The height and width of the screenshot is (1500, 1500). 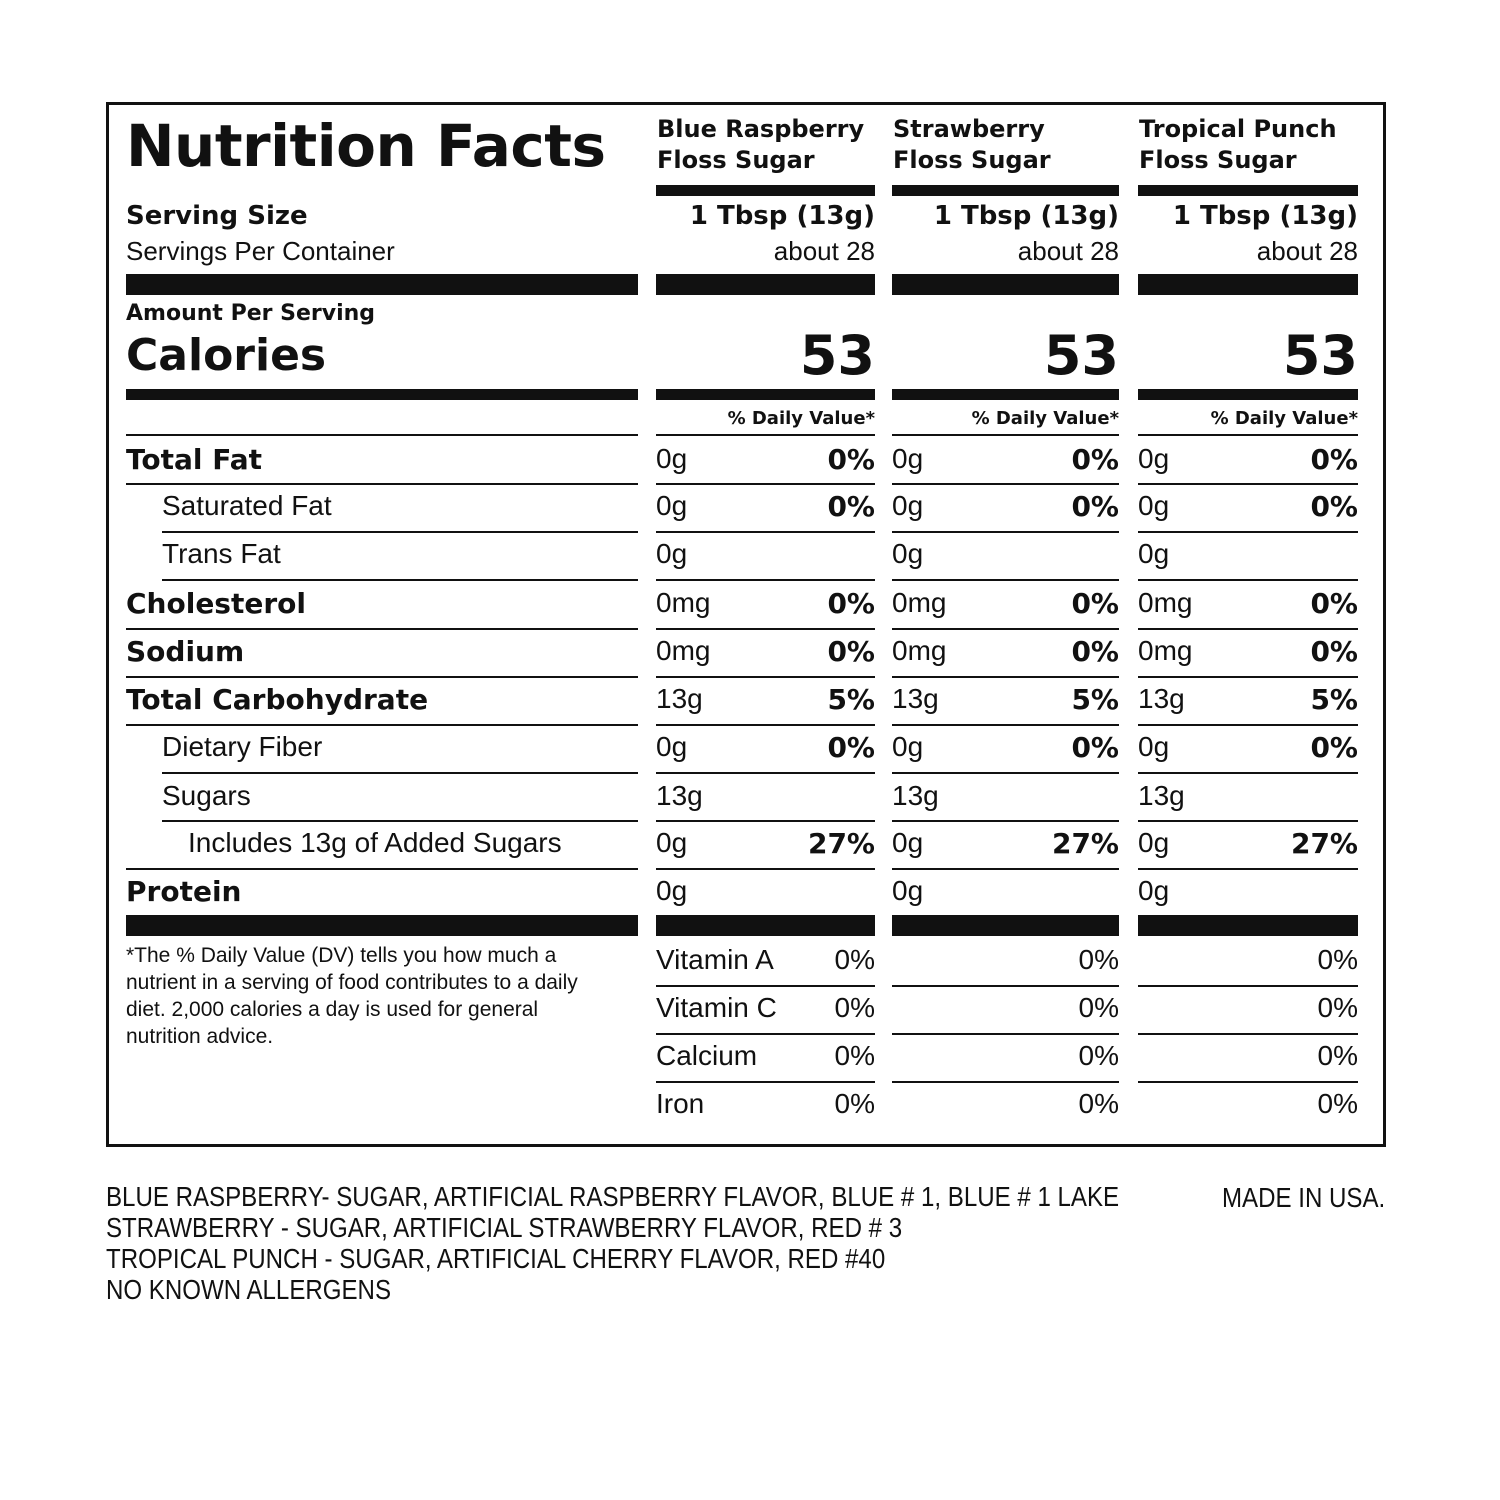 What do you see at coordinates (382, 435) in the screenshot?
I see `rule-left-top` at bounding box center [382, 435].